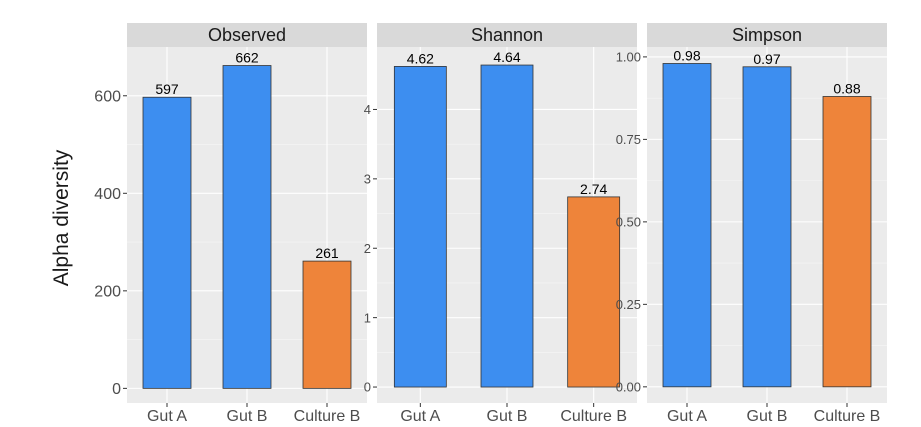 The image size is (921, 427). Describe the element at coordinates (420, 58) in the screenshot. I see `value-label-shannon-gut-a: 4.62` at that location.